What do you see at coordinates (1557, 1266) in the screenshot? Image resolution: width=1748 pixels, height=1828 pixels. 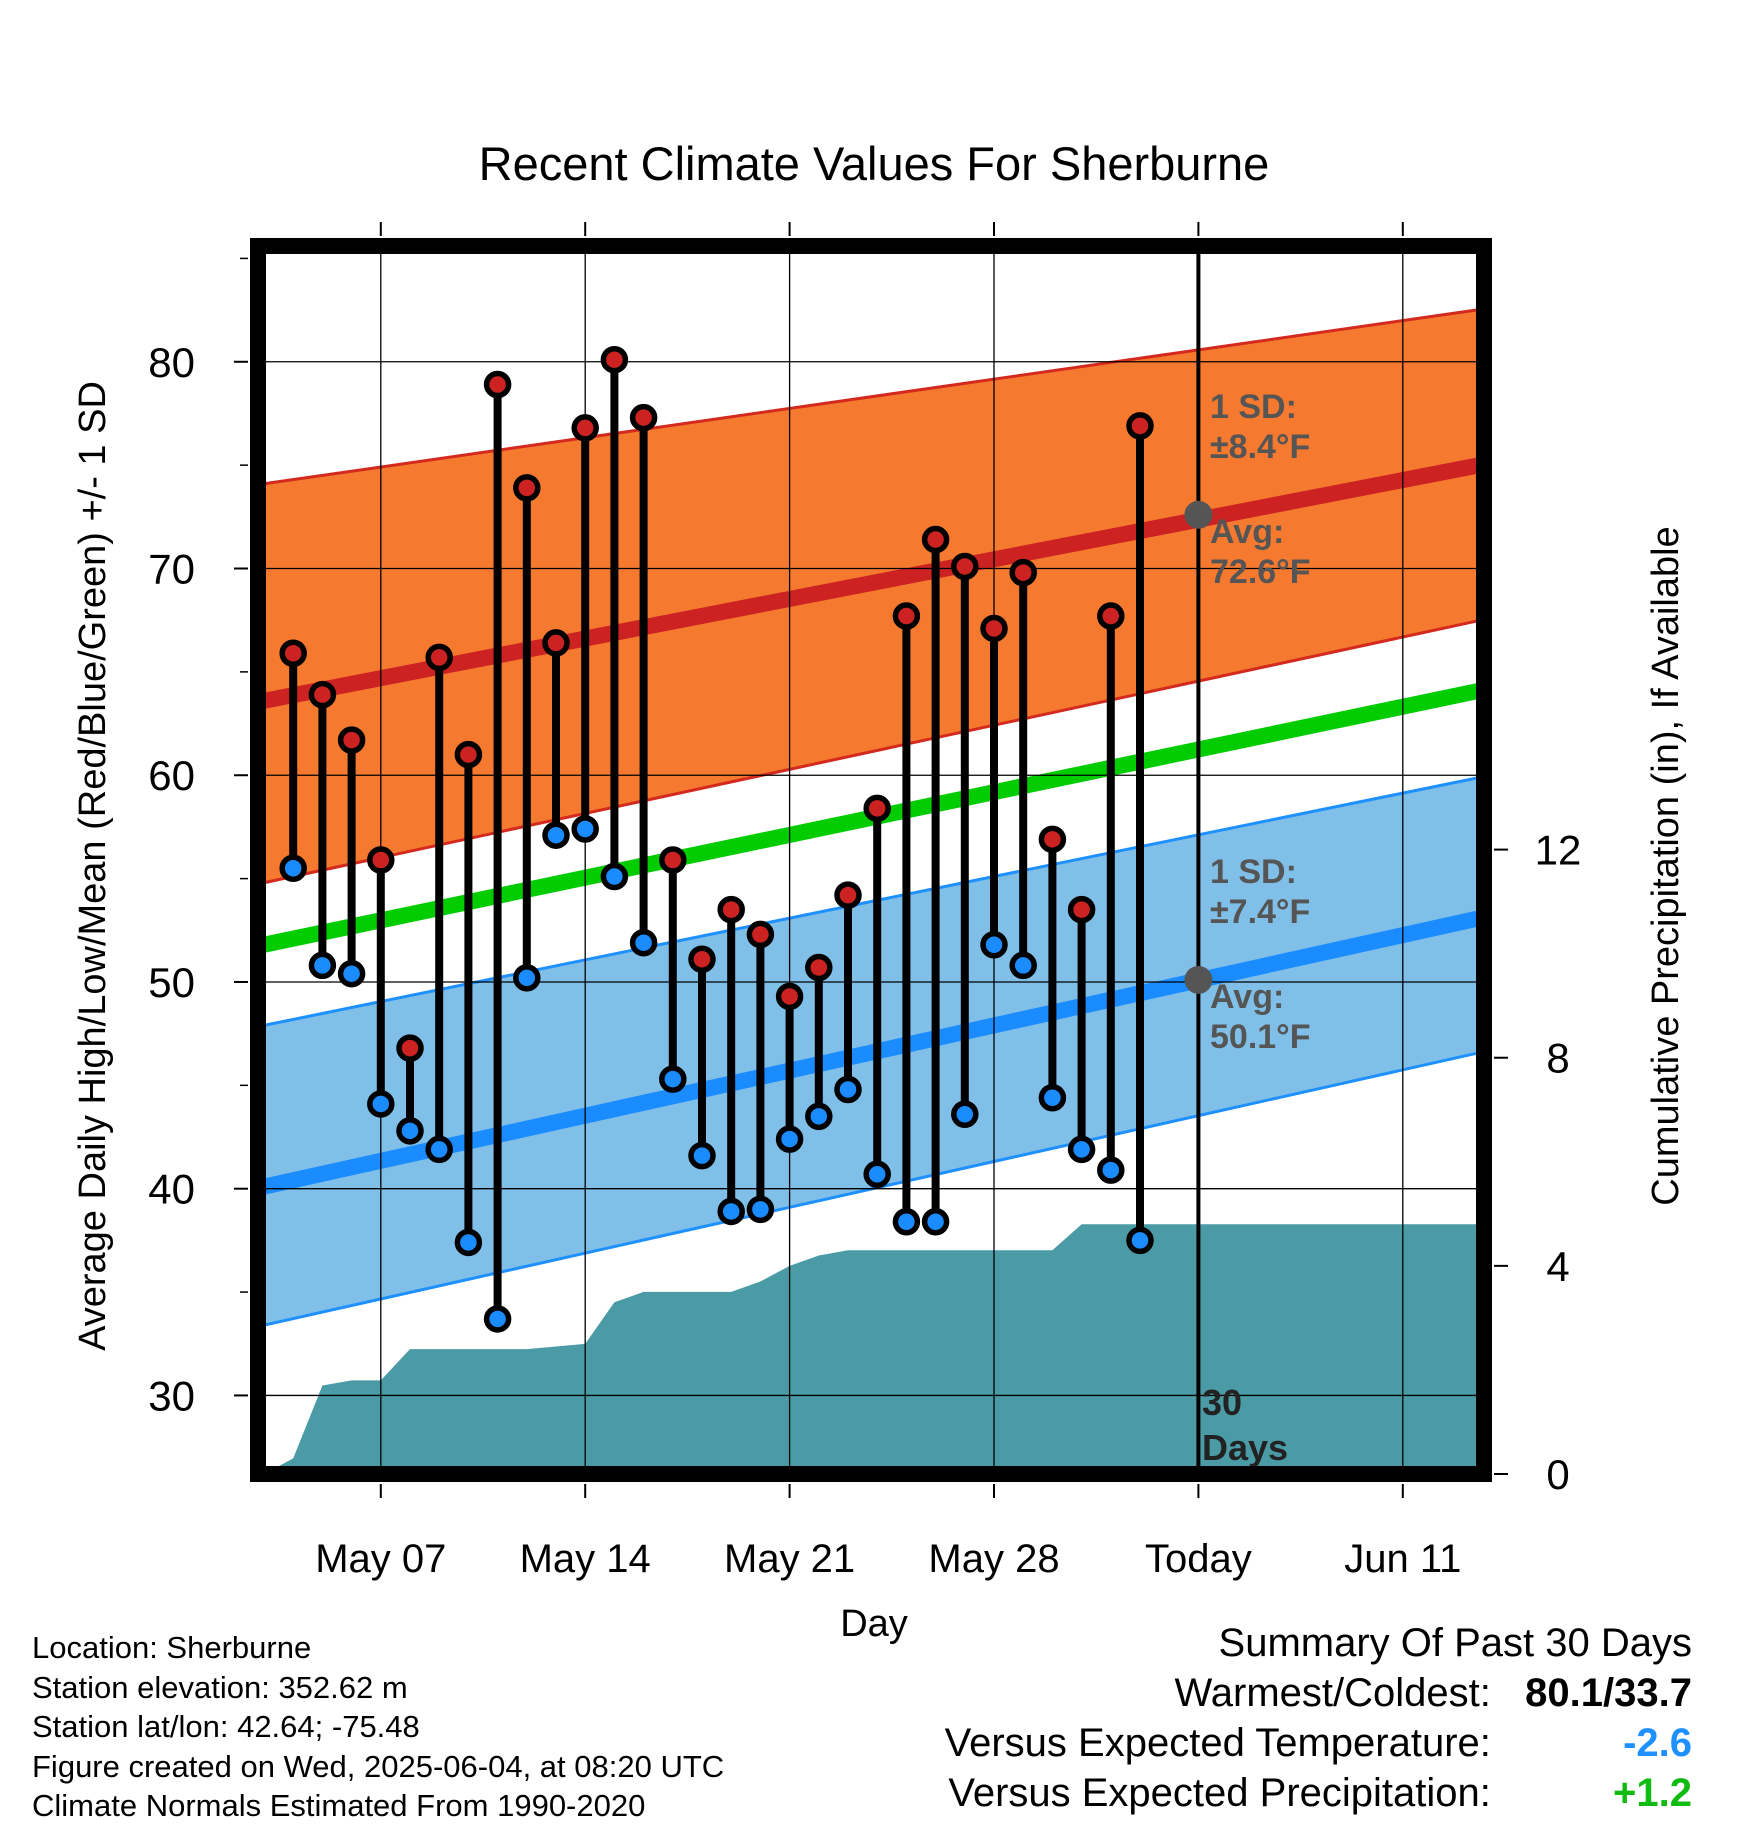 I see `y2-tick-label: 4` at bounding box center [1557, 1266].